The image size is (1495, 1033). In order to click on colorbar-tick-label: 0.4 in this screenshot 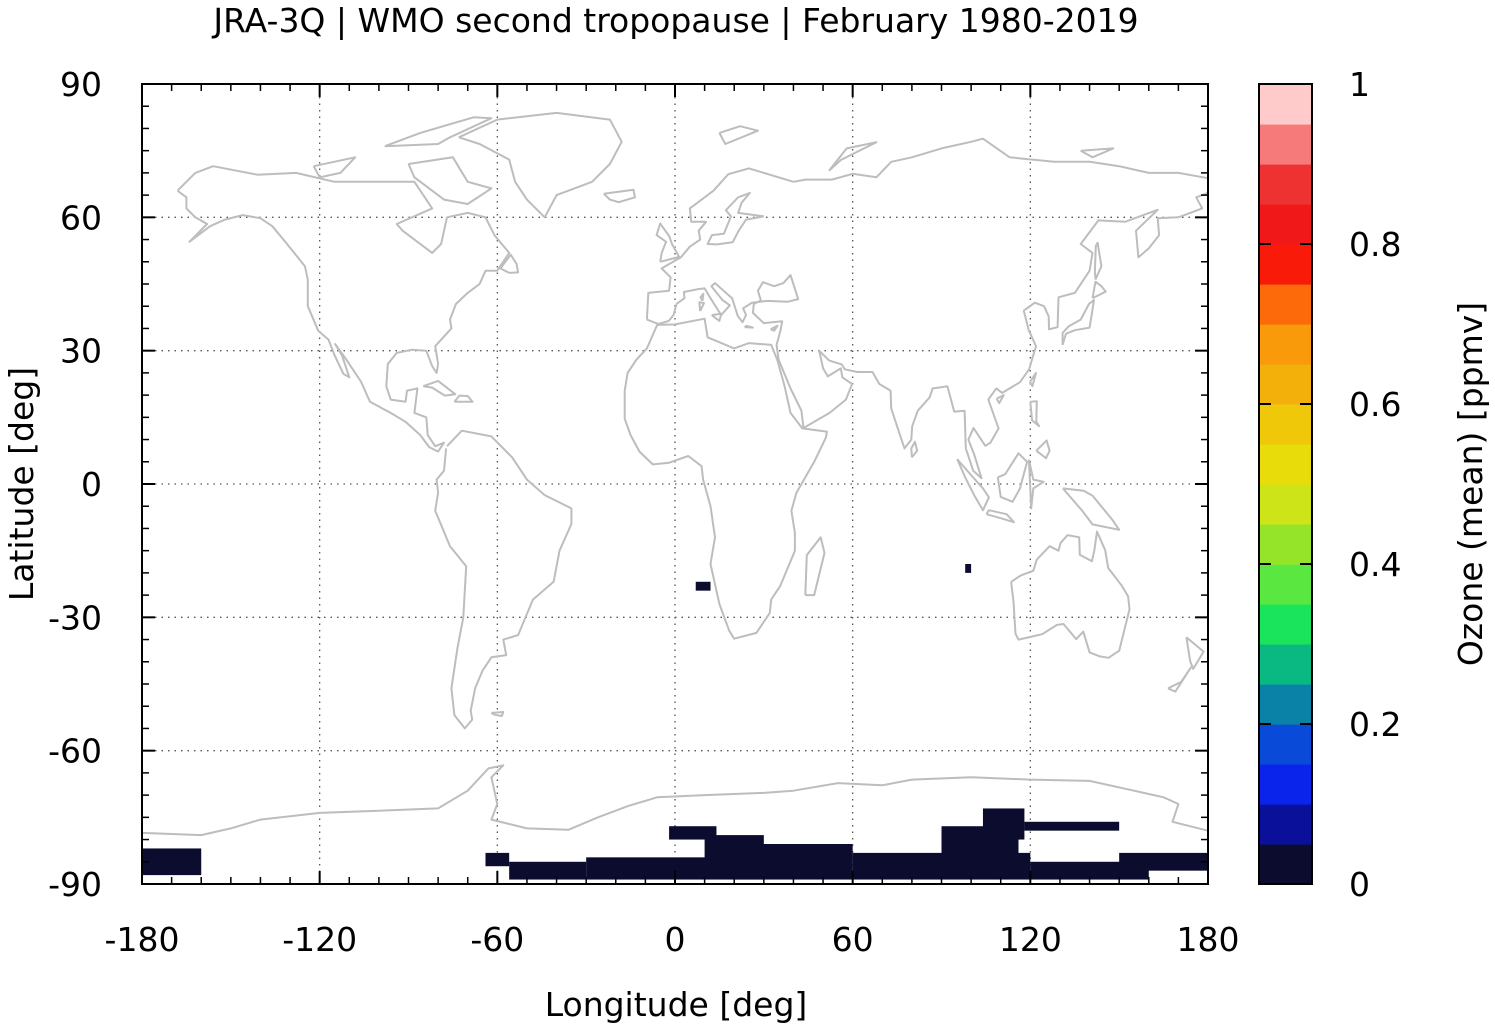, I will do `click(1375, 564)`.